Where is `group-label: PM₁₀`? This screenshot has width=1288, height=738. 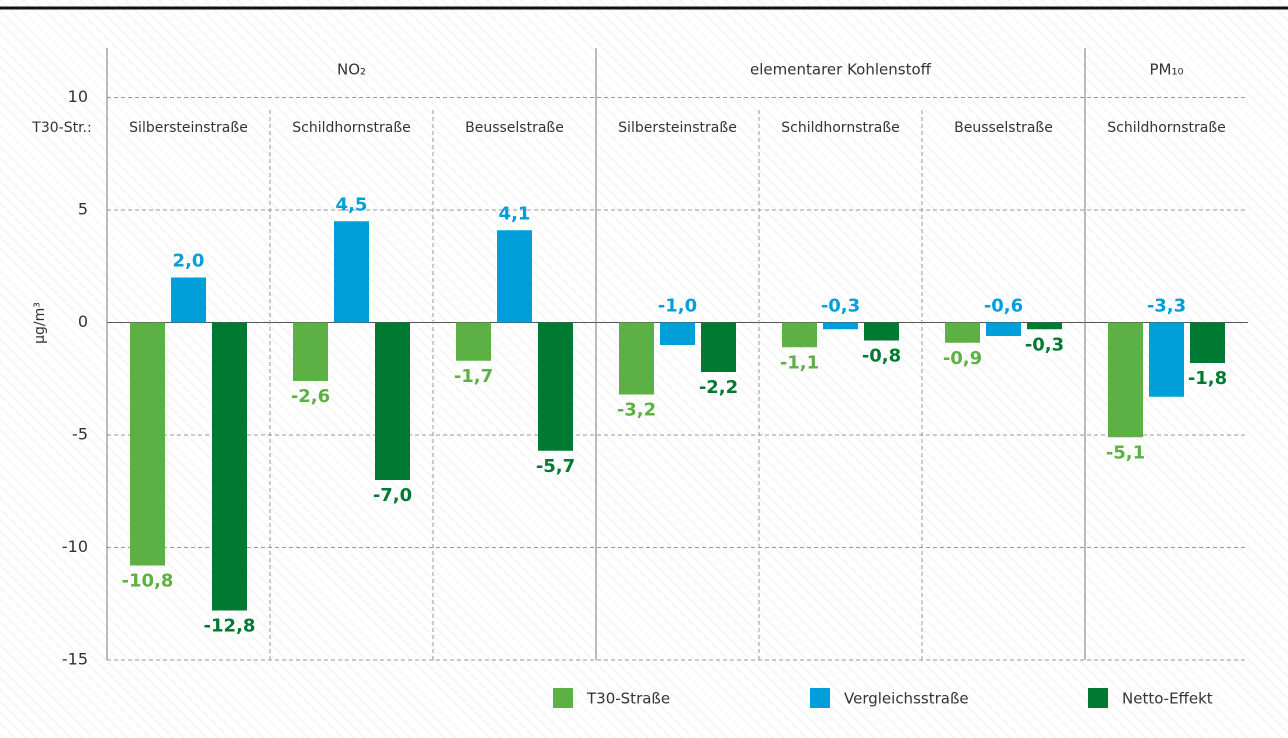 group-label: PM₁₀ is located at coordinates (1166, 70).